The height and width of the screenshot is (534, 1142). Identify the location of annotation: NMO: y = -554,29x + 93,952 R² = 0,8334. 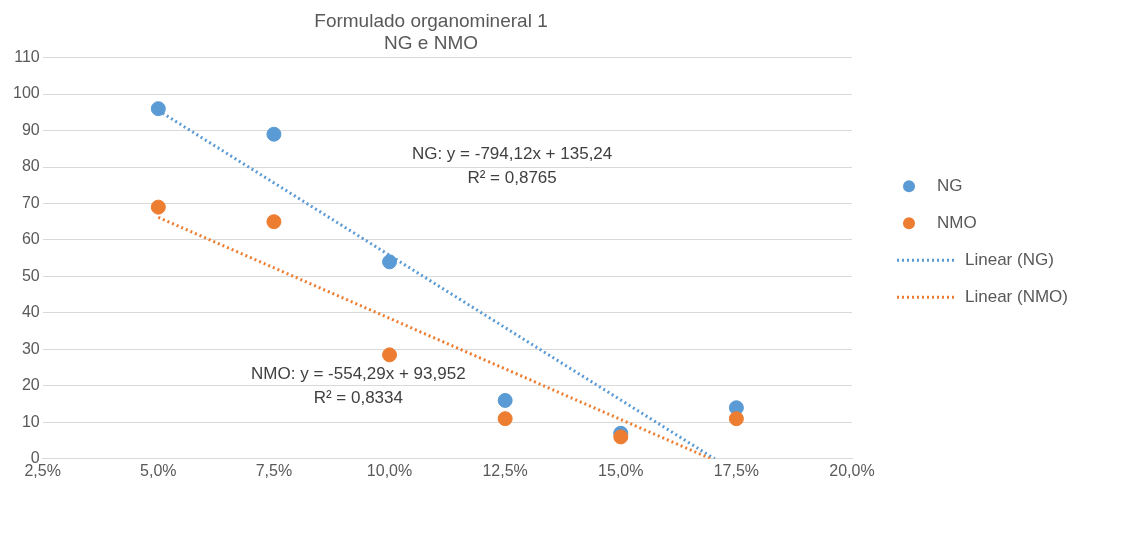
(358, 386).